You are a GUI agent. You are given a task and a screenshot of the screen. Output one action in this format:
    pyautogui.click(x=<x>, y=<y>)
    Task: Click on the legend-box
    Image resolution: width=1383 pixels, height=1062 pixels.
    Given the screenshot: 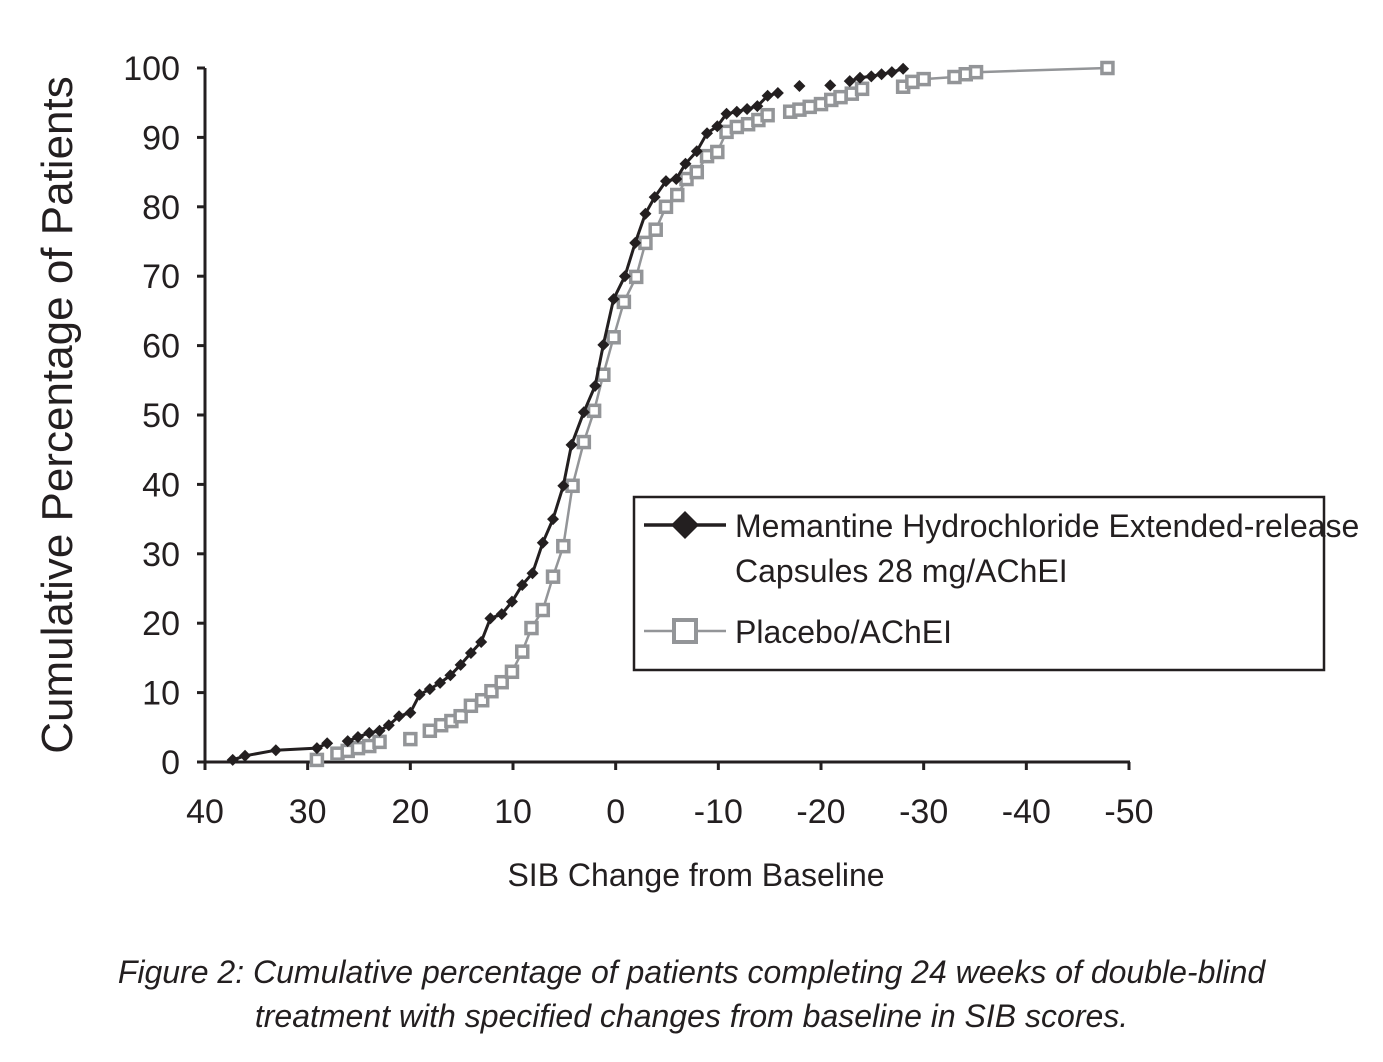 What is the action you would take?
    pyautogui.click(x=979, y=583)
    